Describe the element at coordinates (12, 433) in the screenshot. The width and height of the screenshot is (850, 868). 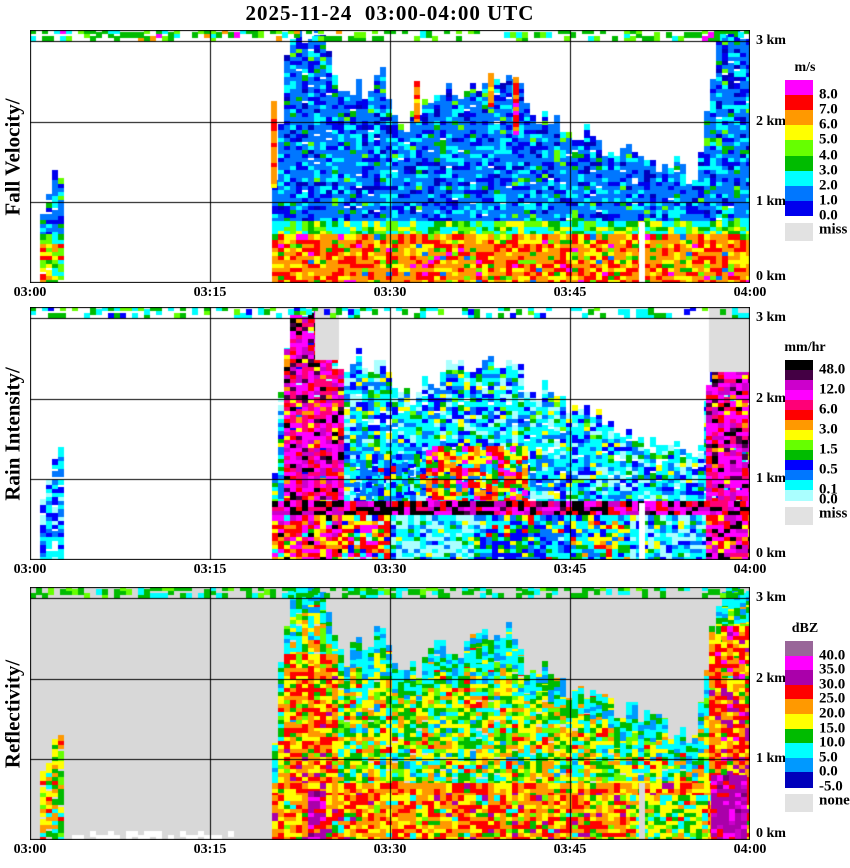
I see `rain-intensity-axis-title: Rain Intensity/` at that location.